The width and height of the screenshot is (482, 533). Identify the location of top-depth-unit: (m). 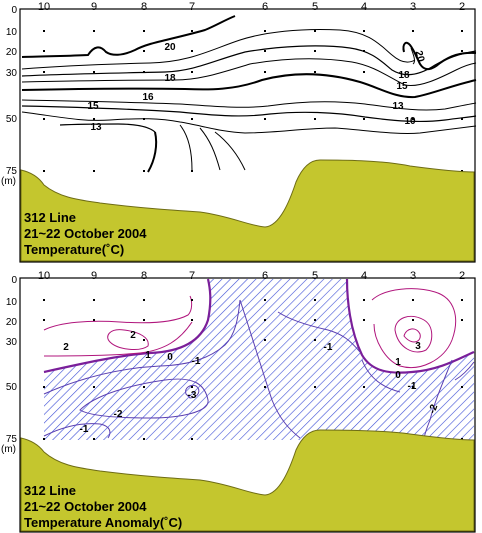
(8, 181).